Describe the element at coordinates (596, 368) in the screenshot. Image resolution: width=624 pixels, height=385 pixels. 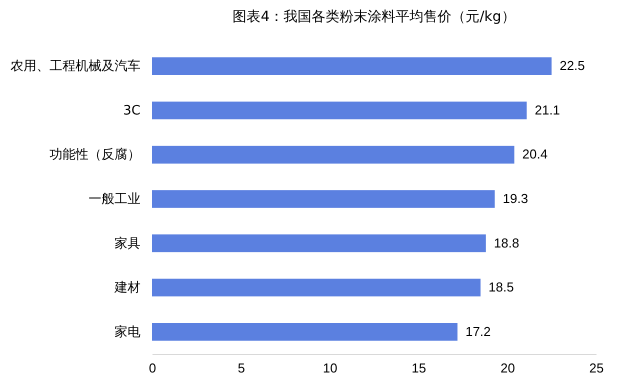
I see `x-tick-label: 25` at that location.